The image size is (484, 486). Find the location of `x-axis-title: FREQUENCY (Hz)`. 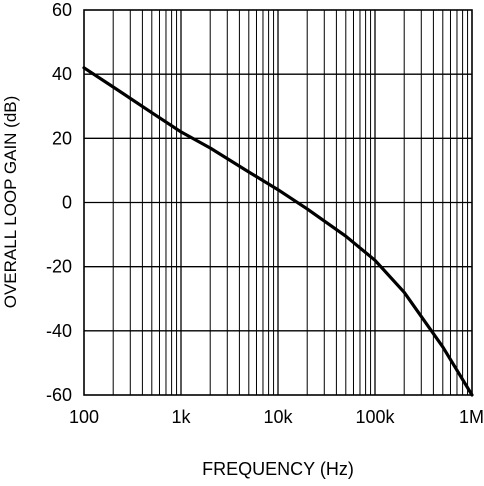

x-axis-title: FREQUENCY (Hz) is located at coordinates (278, 469).